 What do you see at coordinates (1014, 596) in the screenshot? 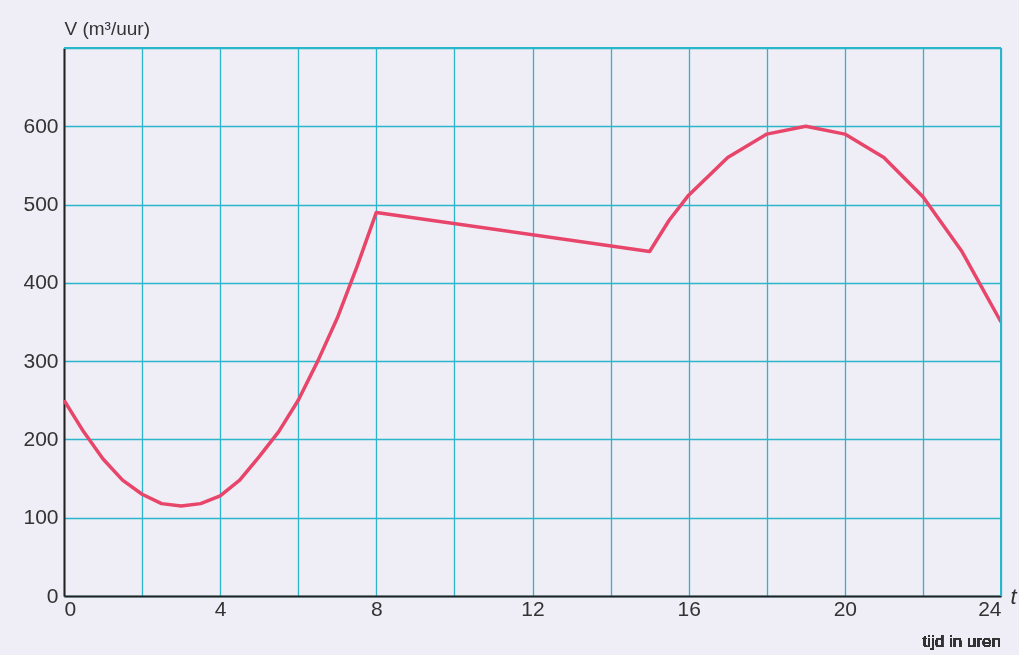
I see `x-axis-title: t` at bounding box center [1014, 596].